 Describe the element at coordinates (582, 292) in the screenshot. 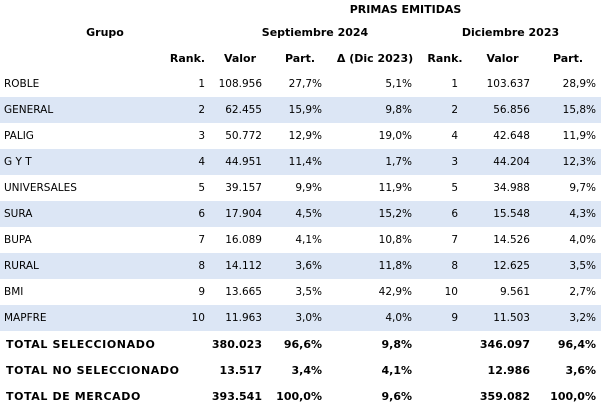

I see `cell-part-prev: 2,7%` at that location.